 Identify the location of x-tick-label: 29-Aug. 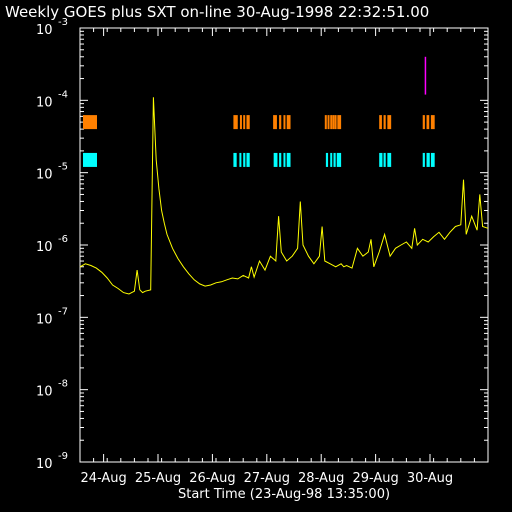
(375, 478).